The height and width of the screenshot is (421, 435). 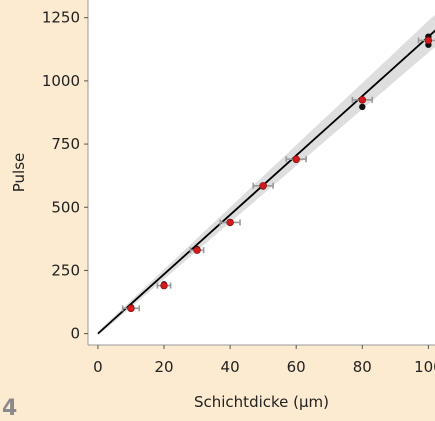 I want to click on y-tick-label: 500, so click(x=65, y=207).